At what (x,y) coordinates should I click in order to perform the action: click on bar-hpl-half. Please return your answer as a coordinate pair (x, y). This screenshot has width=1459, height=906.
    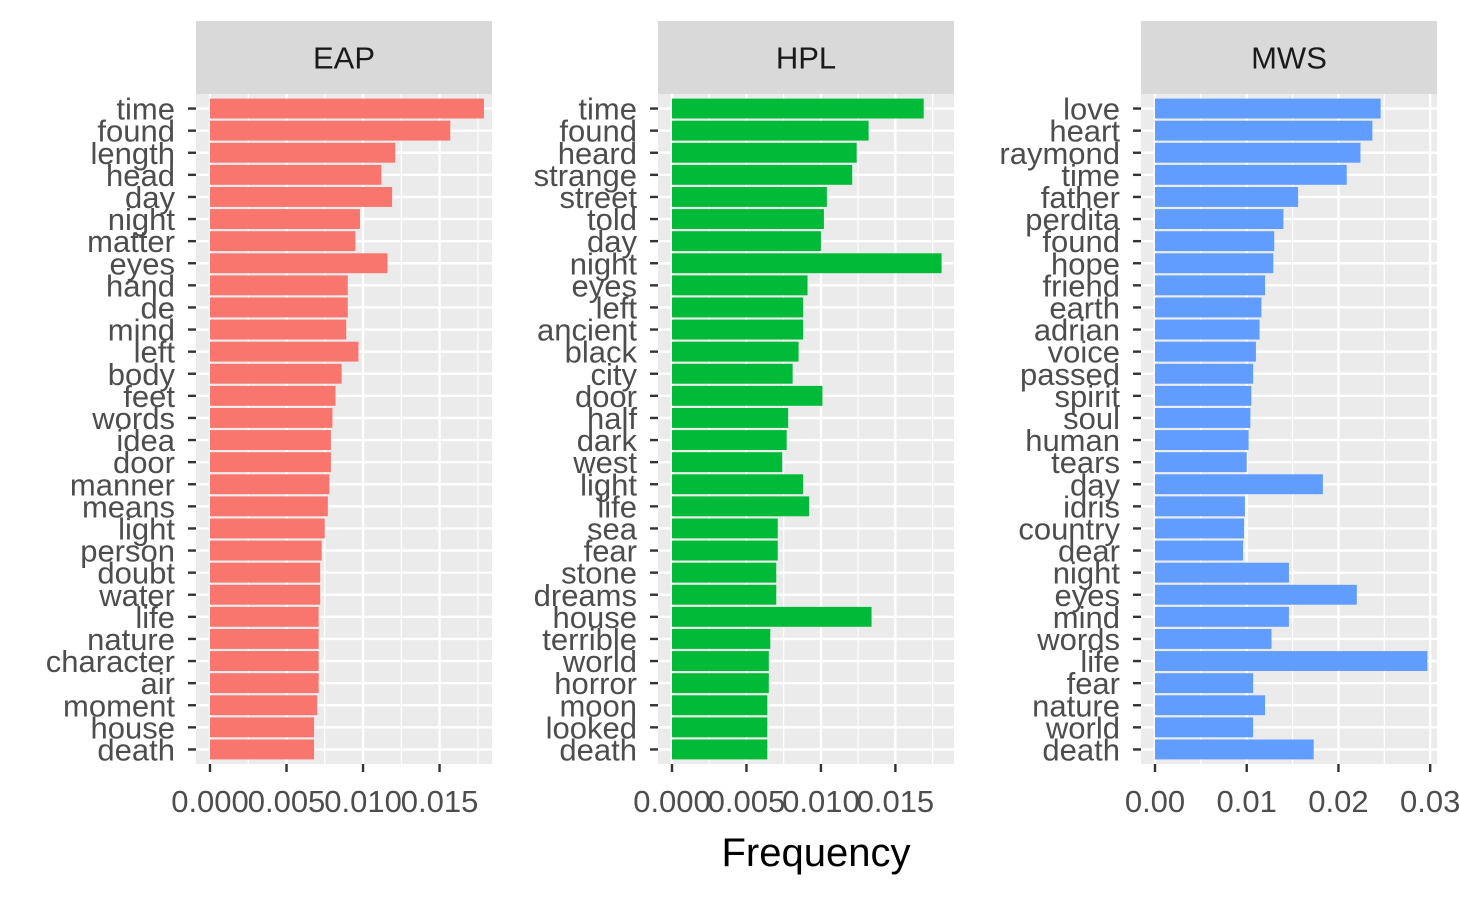
    Looking at the image, I should click on (730, 418).